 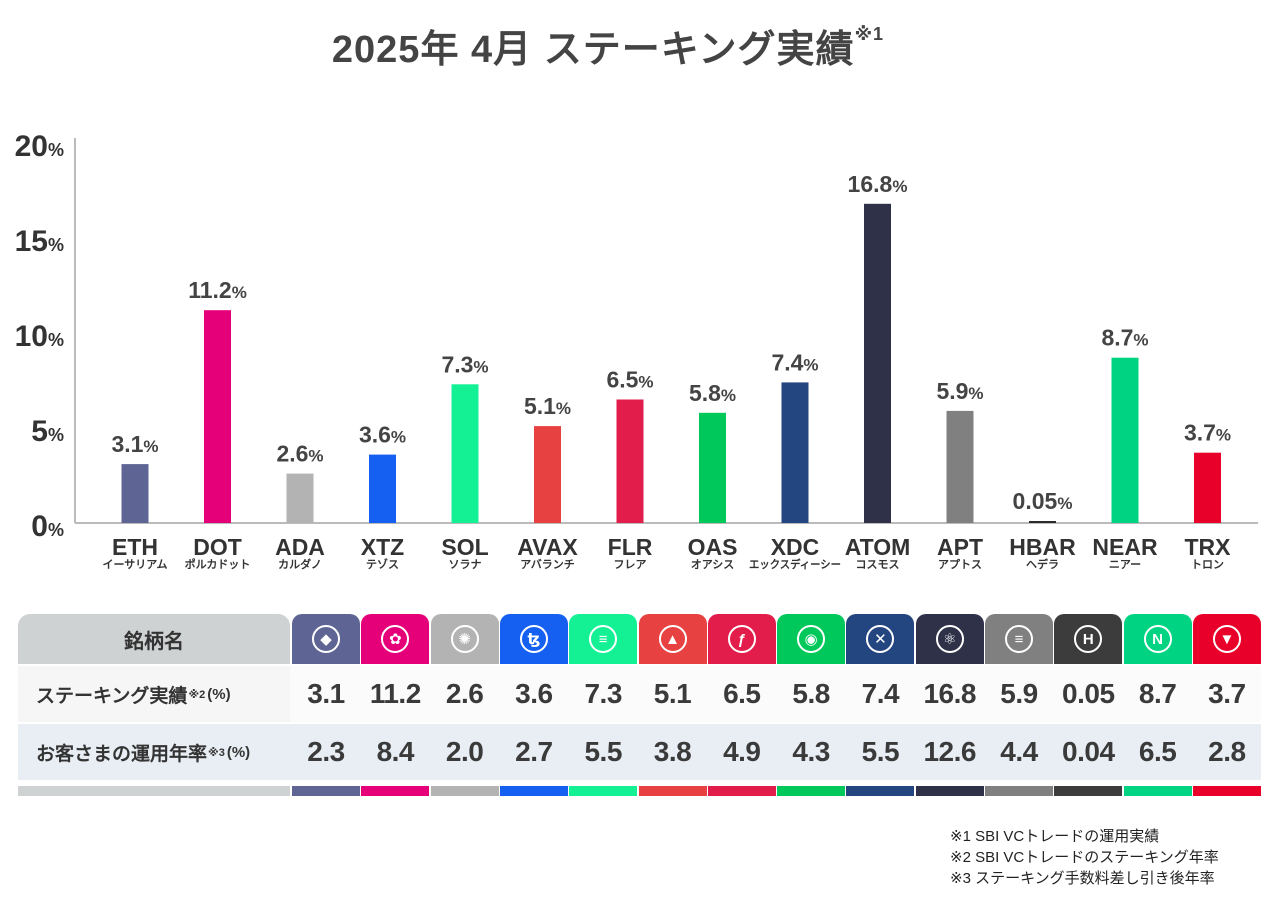 I want to click on column-header: ✕, so click(x=880, y=639).